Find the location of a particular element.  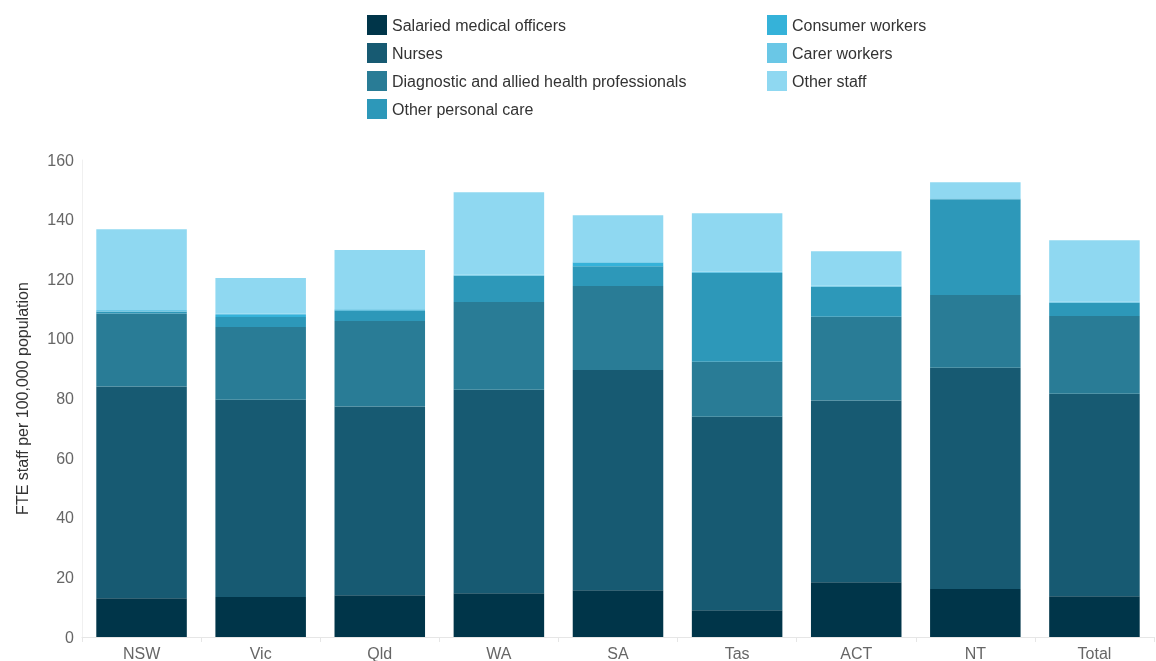

x-tick-label: Tas is located at coordinates (737, 652).